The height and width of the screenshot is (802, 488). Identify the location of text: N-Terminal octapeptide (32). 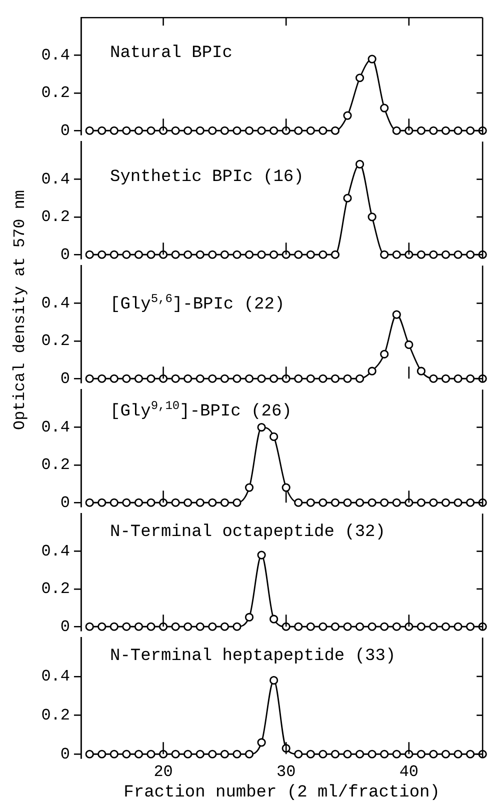
(248, 532).